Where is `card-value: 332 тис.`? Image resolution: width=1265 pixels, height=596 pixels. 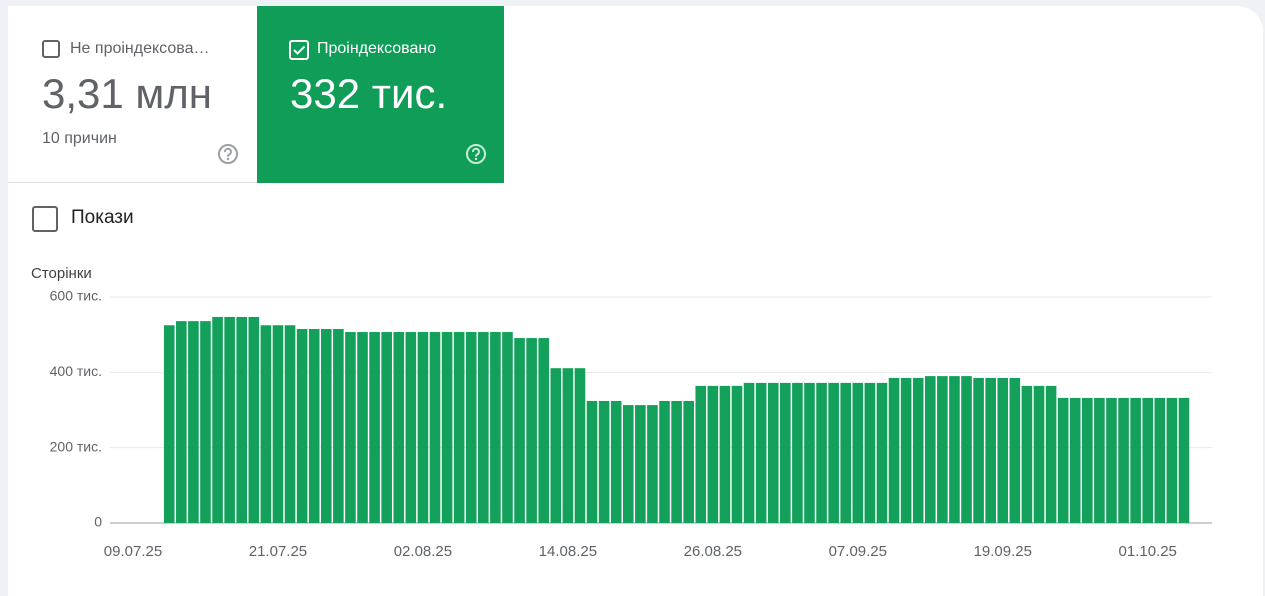
card-value: 332 тис. is located at coordinates (369, 93).